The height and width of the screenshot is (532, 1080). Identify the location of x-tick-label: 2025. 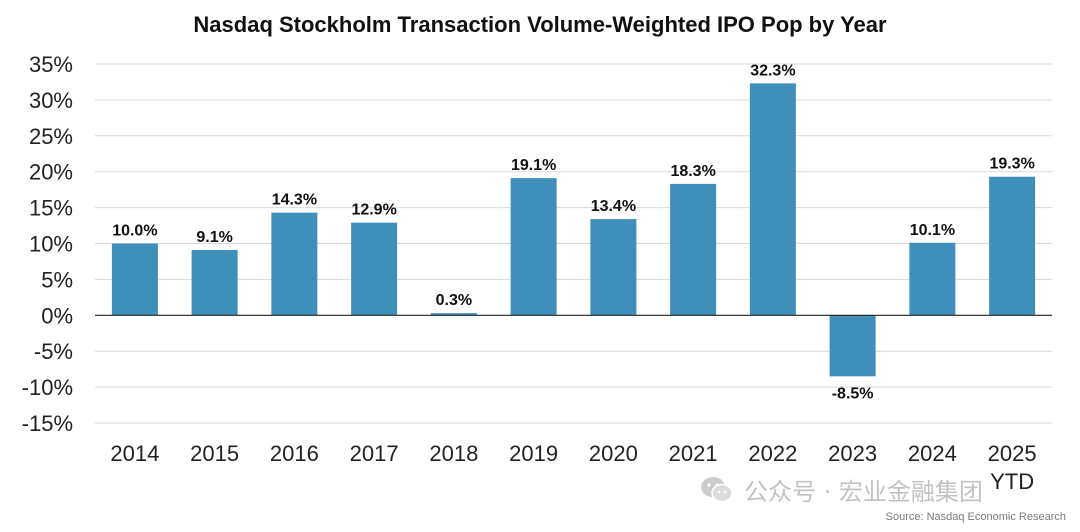
(1012, 453).